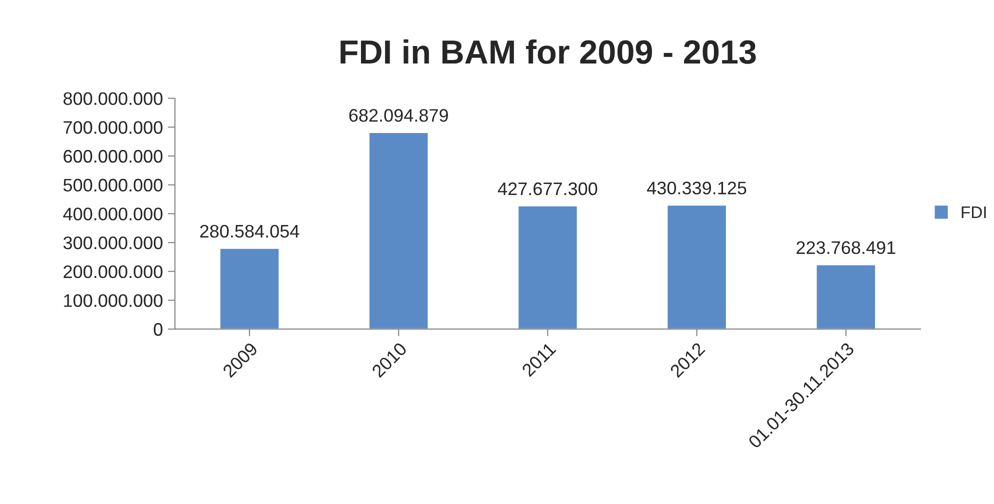 The width and height of the screenshot is (994, 504). Describe the element at coordinates (113, 300) in the screenshot. I see `y-tick-label: 100.000.000` at that location.